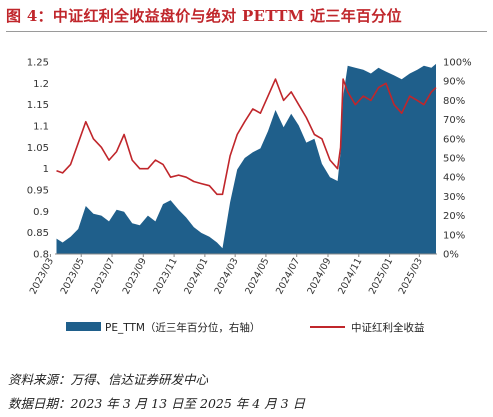  Describe the element at coordinates (38, 105) in the screenshot. I see `left-tick-label: 1.15` at that location.